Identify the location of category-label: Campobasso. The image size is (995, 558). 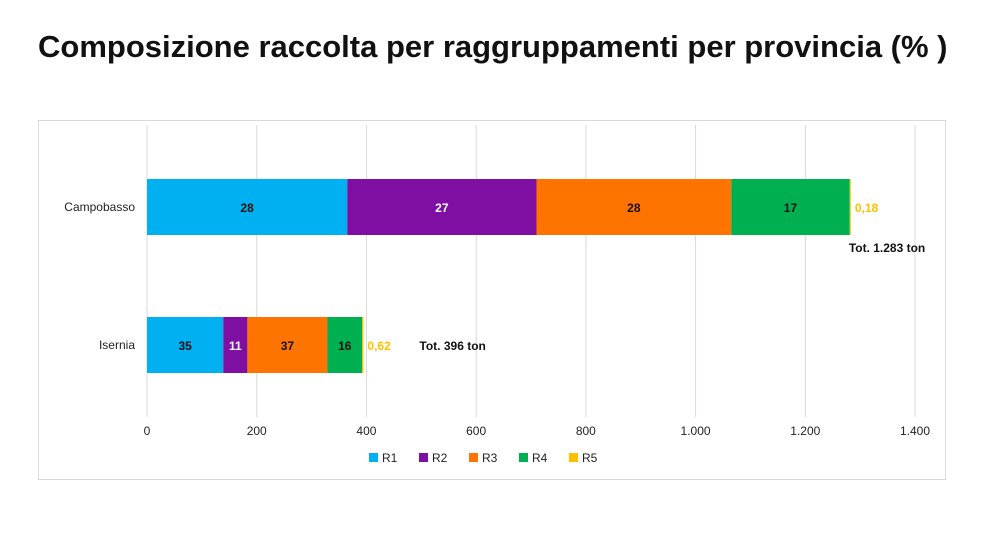
(99, 207).